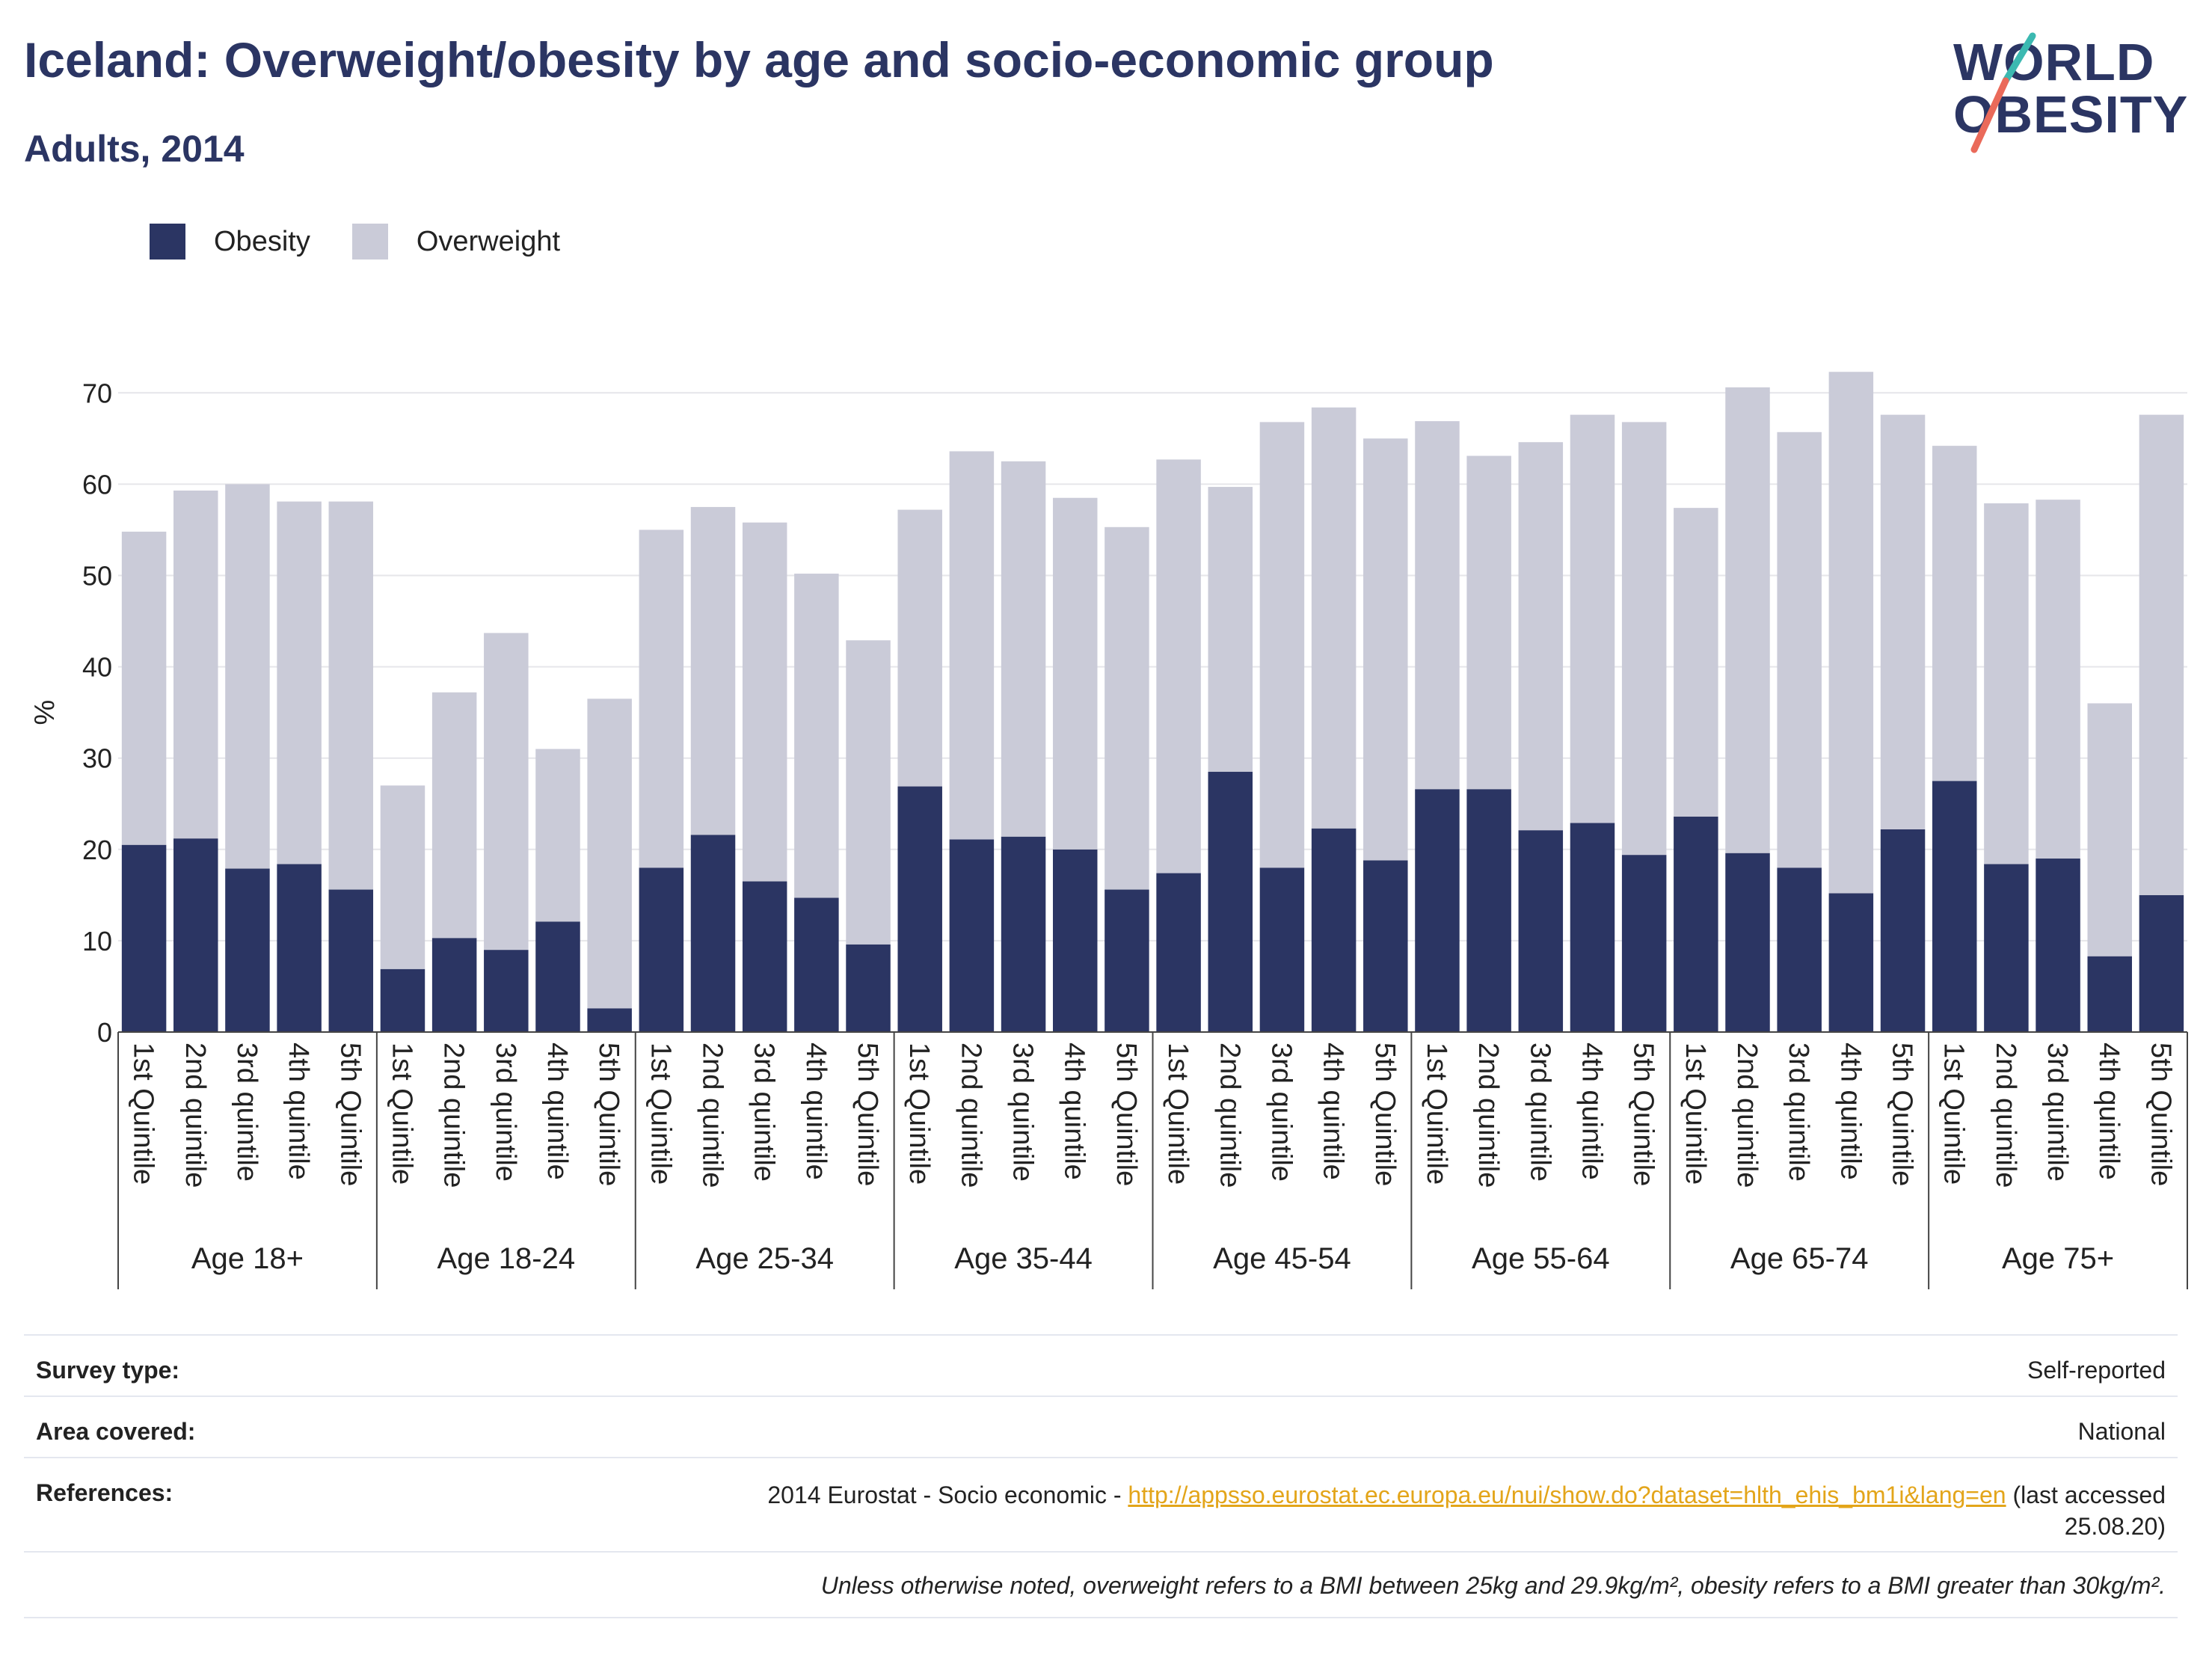 This screenshot has height=1655, width=2212. Describe the element at coordinates (2003, 92) in the screenshot. I see `logo-slash-icon` at that location.